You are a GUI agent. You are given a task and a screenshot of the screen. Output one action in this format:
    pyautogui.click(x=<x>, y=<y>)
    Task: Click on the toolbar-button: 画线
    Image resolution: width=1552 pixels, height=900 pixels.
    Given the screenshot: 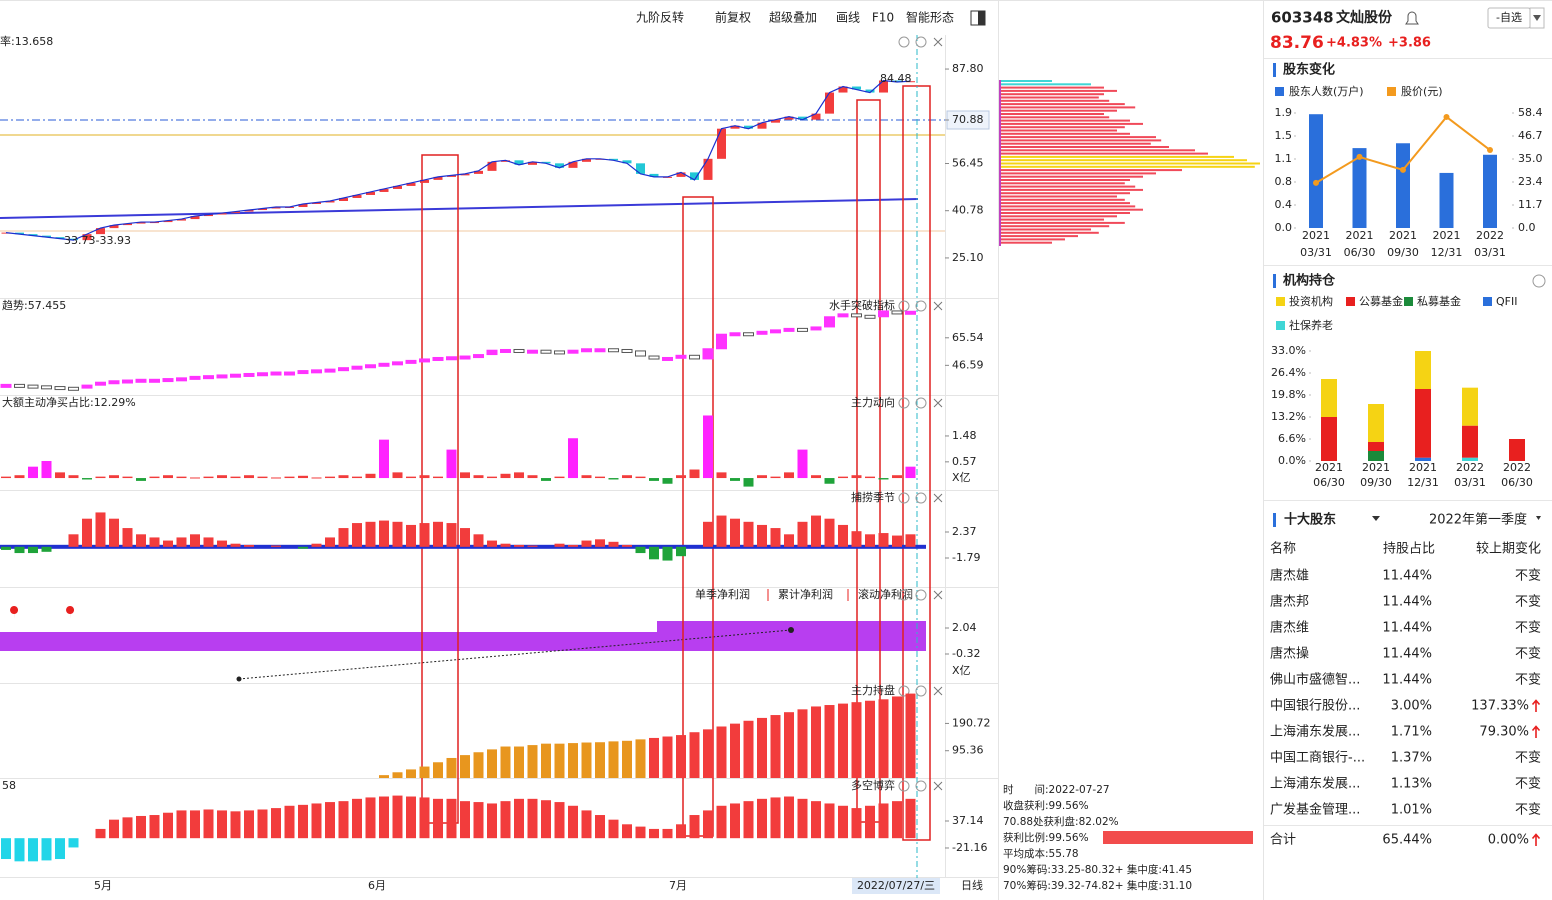 What is the action you would take?
    pyautogui.click(x=848, y=18)
    